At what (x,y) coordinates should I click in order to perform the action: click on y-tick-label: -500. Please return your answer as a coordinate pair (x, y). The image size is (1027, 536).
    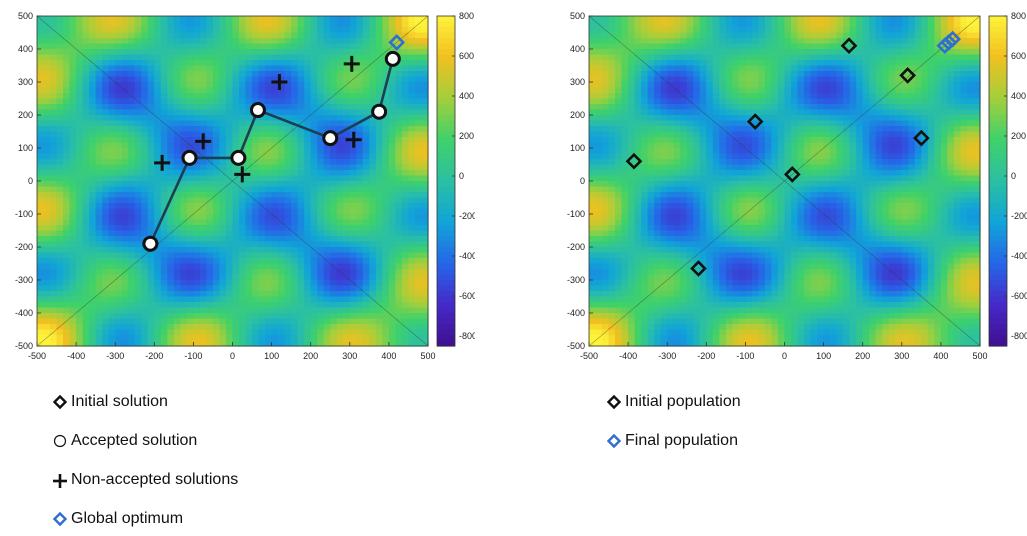
    Looking at the image, I should click on (576, 346).